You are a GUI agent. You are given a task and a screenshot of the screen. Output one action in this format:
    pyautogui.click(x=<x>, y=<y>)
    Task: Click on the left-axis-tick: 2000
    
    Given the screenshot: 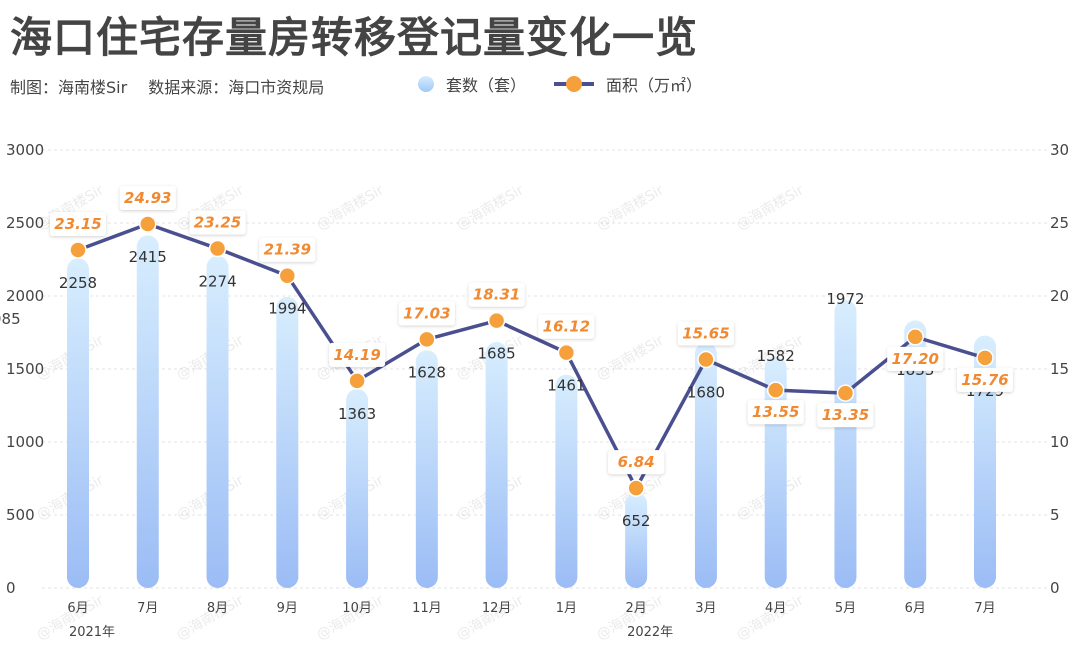 What is the action you would take?
    pyautogui.click(x=25, y=296)
    